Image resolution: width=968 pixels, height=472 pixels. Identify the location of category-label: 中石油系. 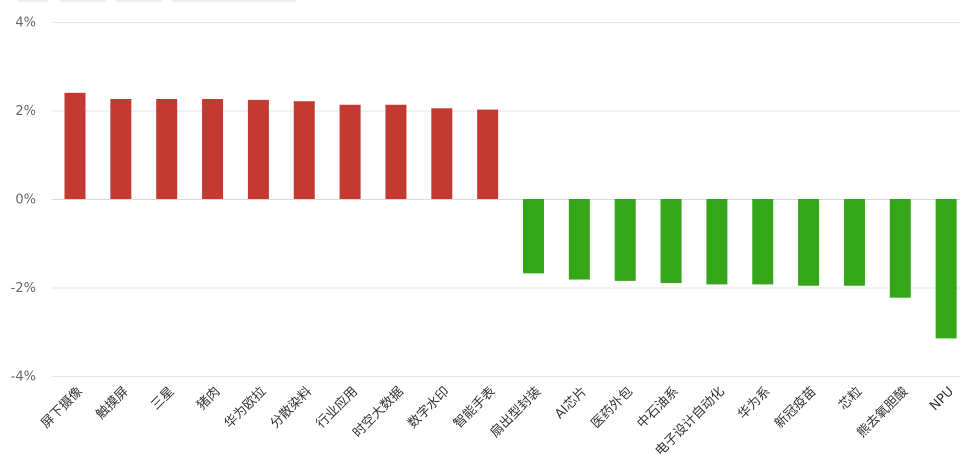
(657, 407).